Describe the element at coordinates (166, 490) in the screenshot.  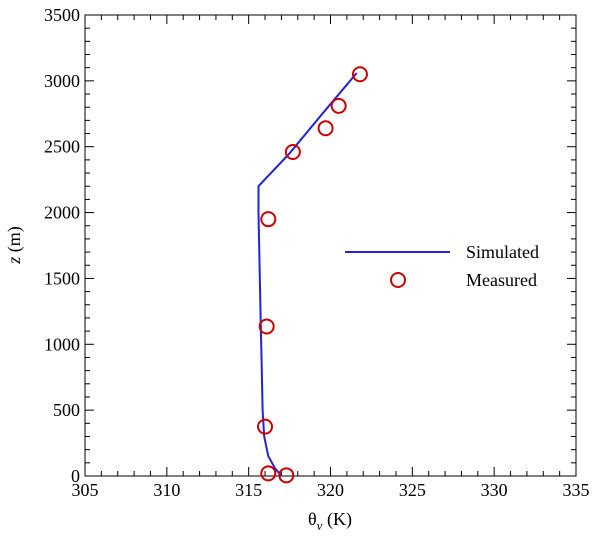
I see `x-tick-label: 310` at that location.